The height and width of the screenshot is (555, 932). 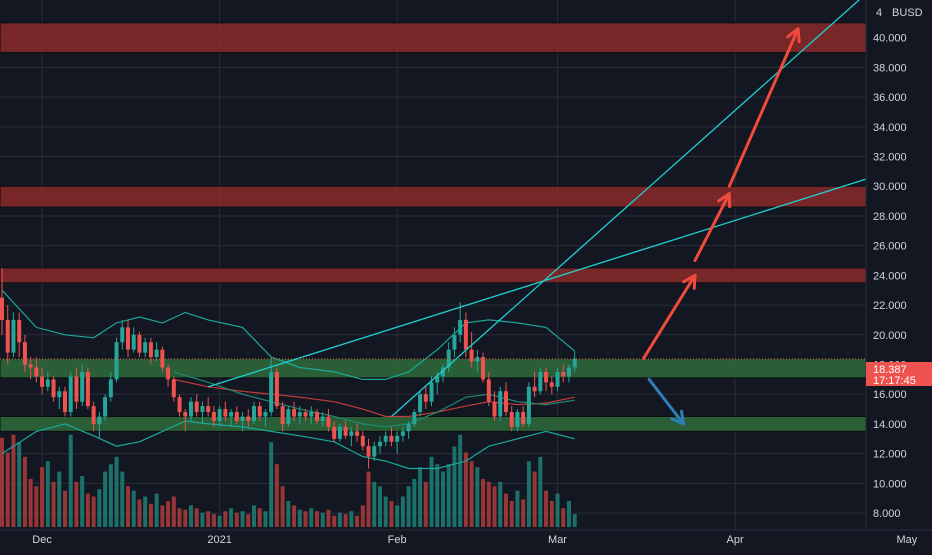 I want to click on blue-arrow-shaft, so click(x=666, y=401).